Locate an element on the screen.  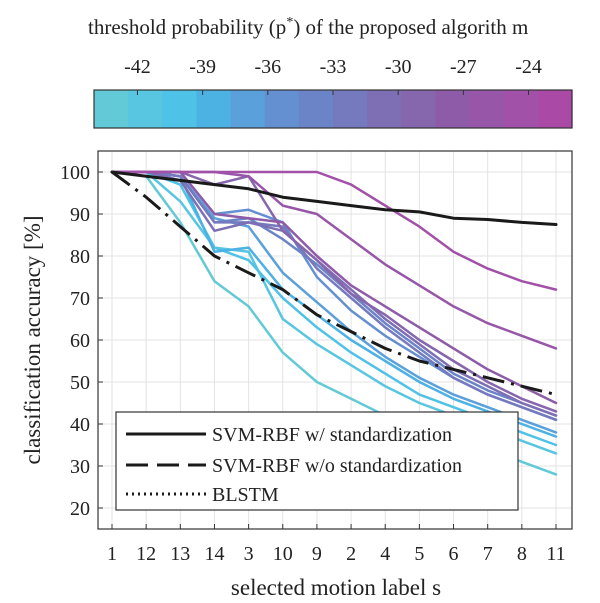
x-tick-label: 11 is located at coordinates (555, 554).